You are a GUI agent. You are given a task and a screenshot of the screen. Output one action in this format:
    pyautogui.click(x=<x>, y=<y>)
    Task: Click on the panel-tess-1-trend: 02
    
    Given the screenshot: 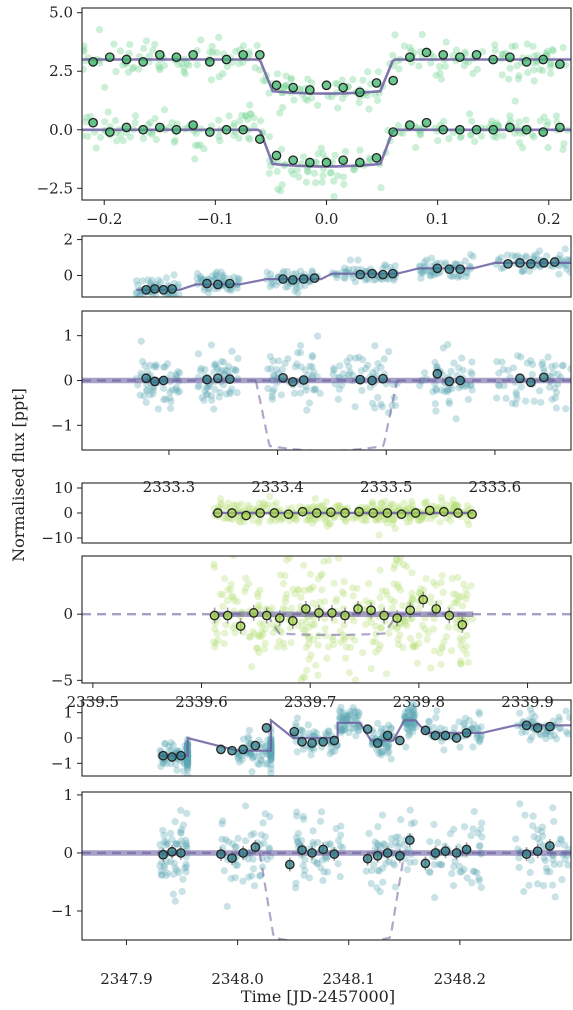 What is the action you would take?
    pyautogui.click(x=317, y=264)
    